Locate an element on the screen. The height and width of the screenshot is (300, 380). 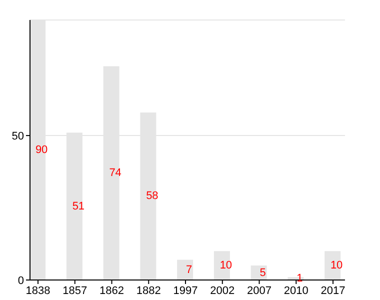
y-tick-label: 50 is located at coordinates (18, 136).